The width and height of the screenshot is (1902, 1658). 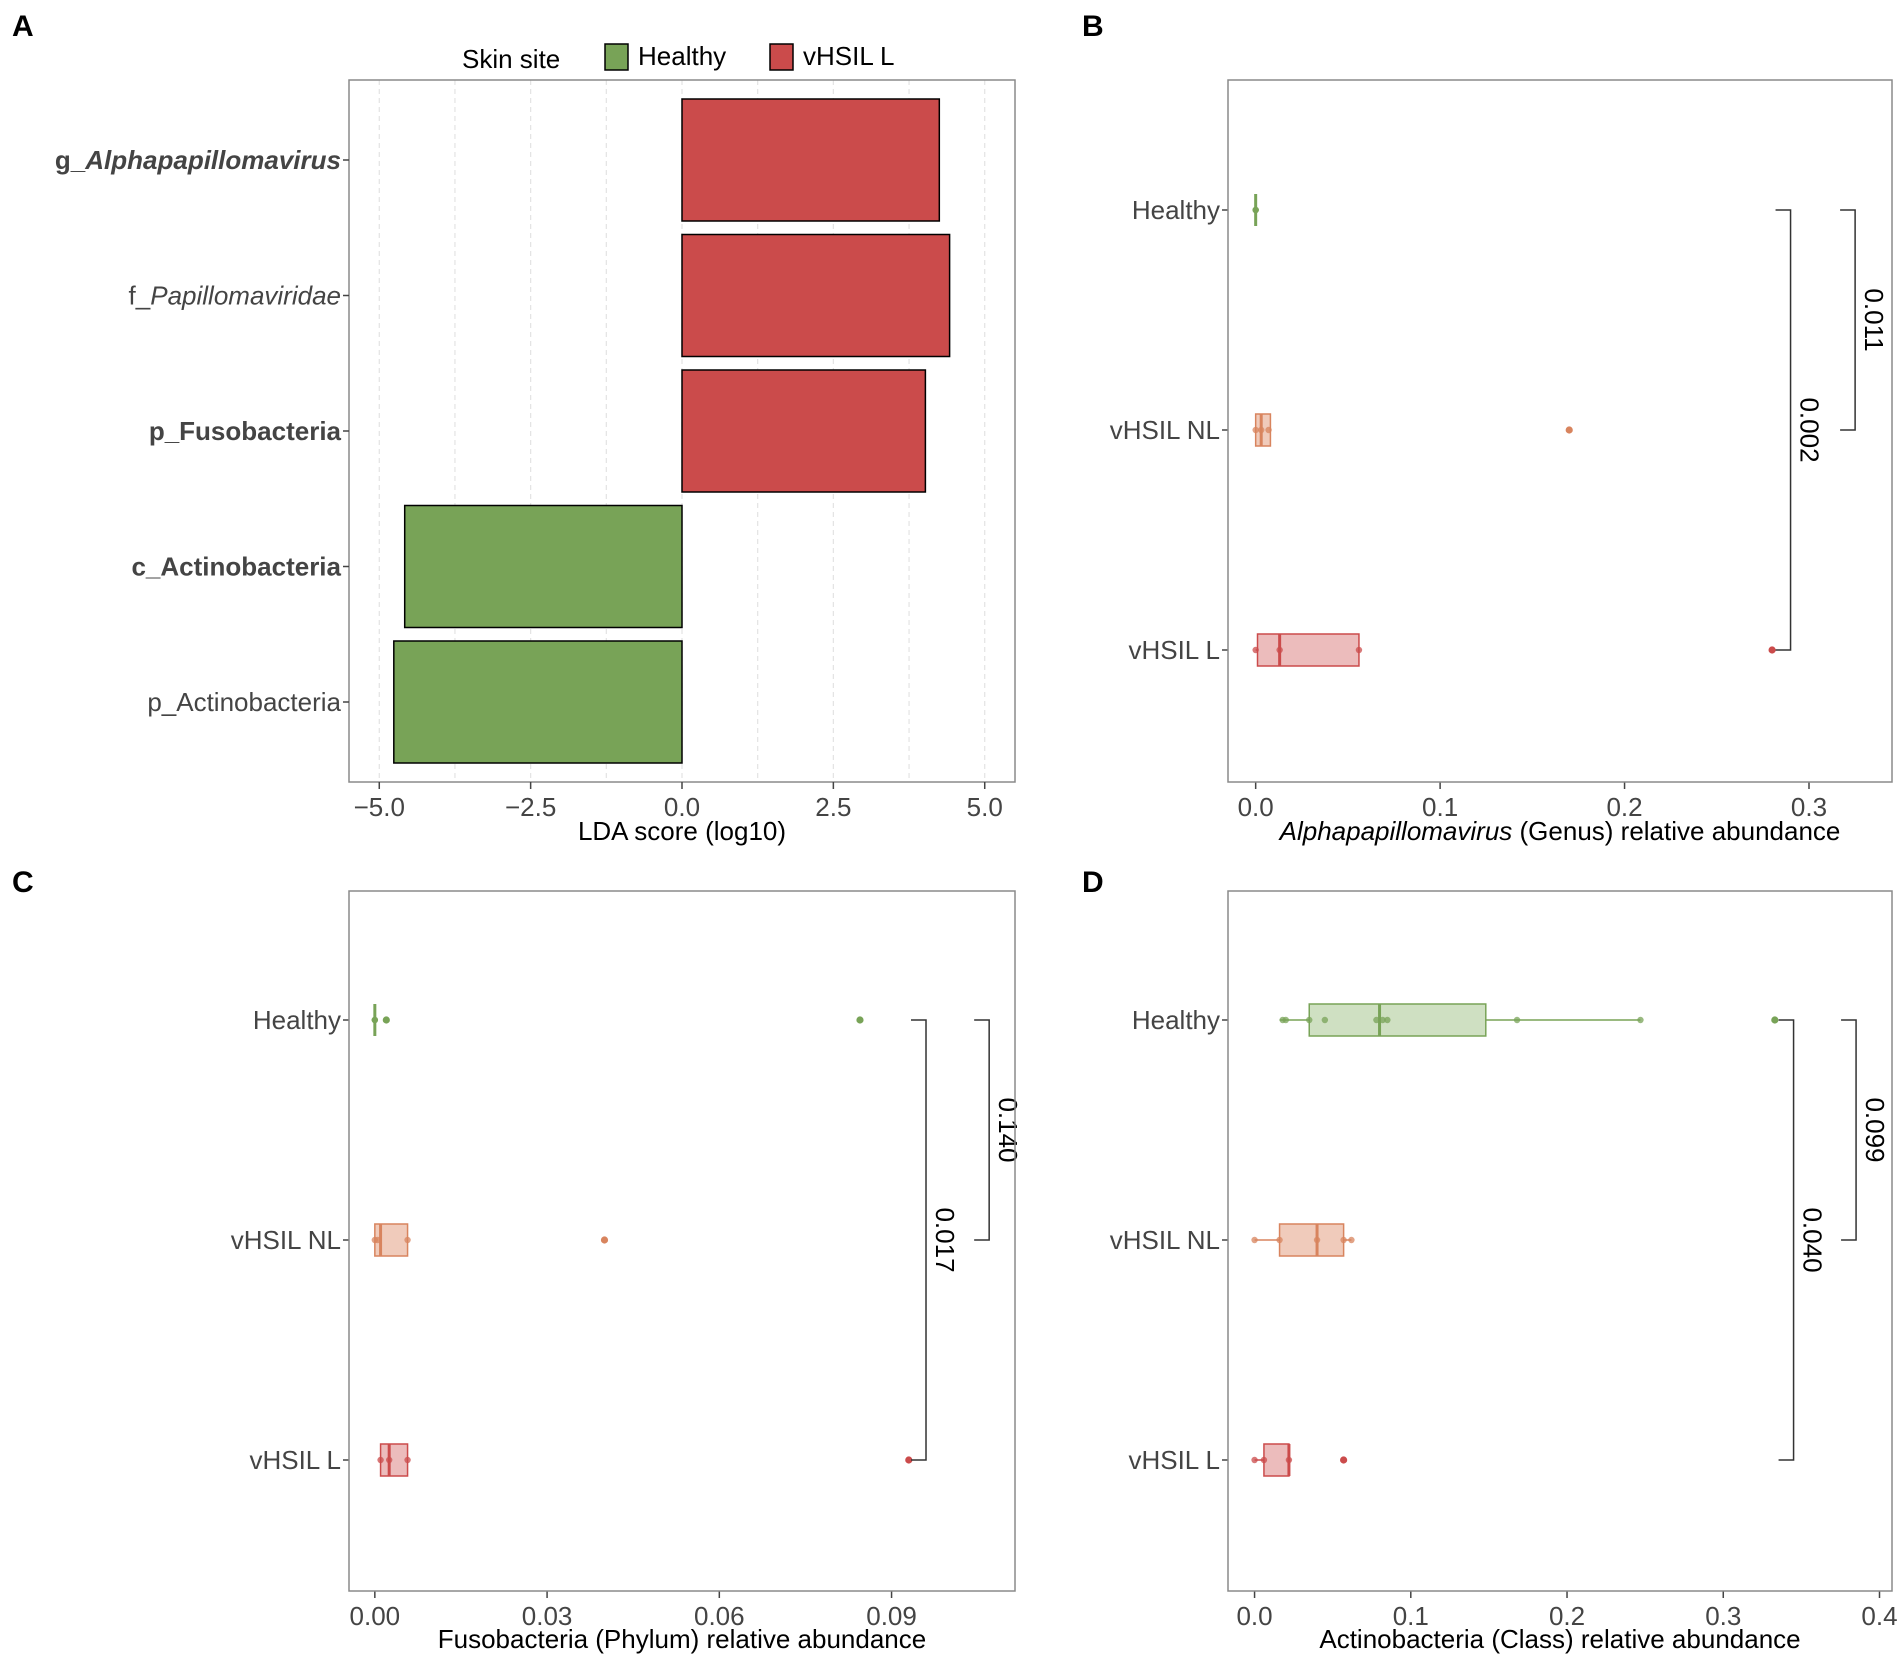 What do you see at coordinates (212, 160) in the screenshot?
I see `y-tick-label-name: Alphapapillomavirus` at bounding box center [212, 160].